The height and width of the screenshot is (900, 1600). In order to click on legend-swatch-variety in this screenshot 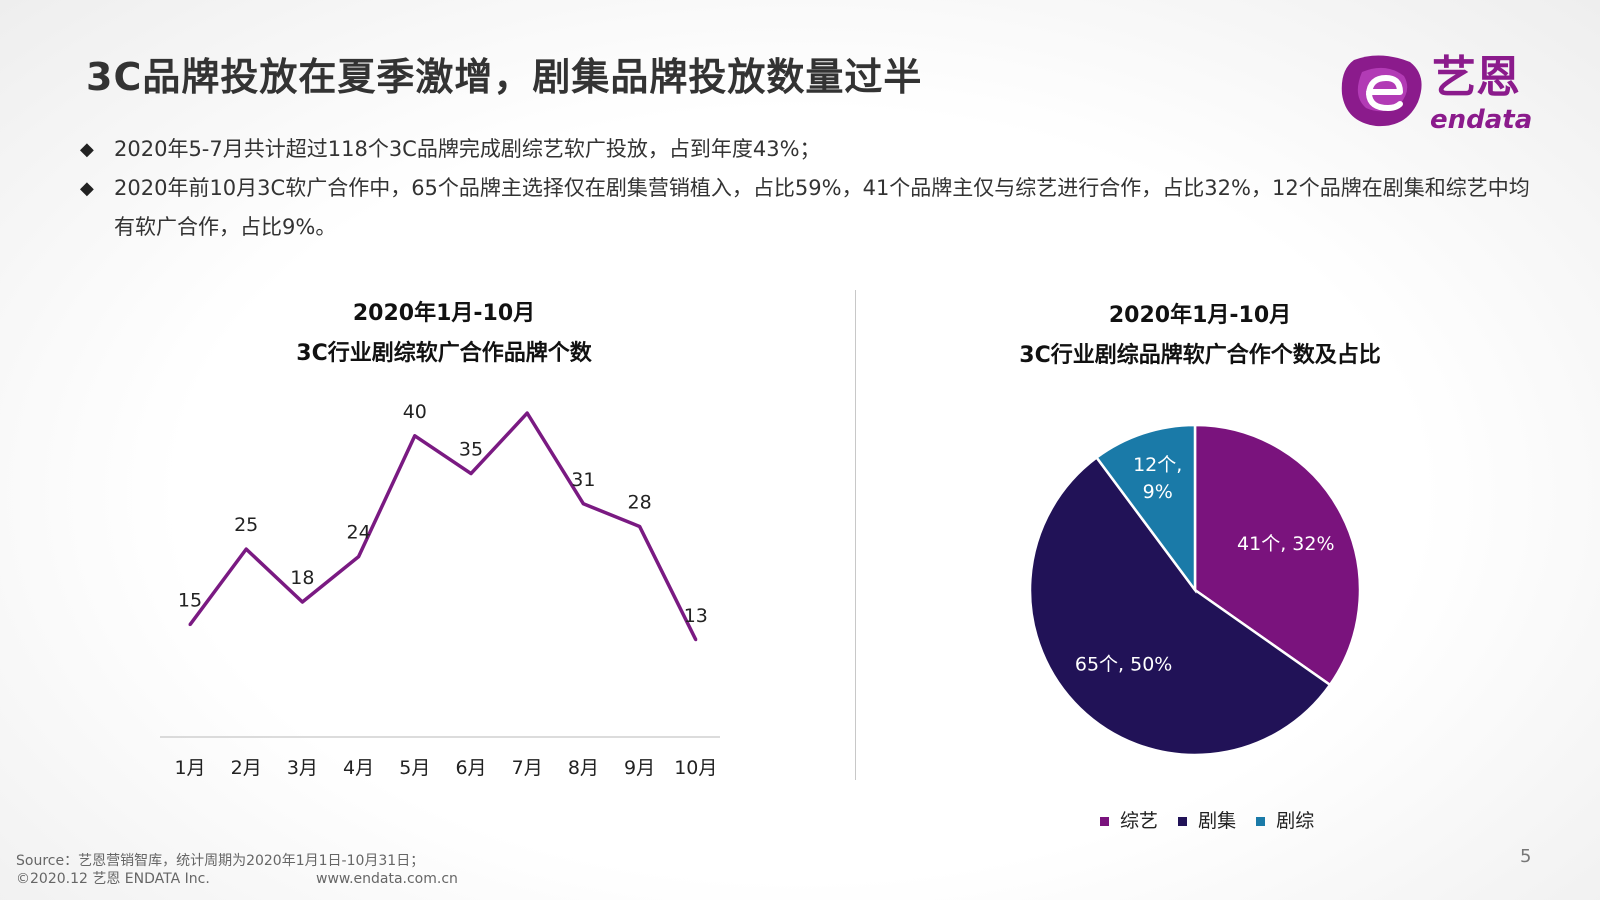, I will do `click(1104, 821)`.